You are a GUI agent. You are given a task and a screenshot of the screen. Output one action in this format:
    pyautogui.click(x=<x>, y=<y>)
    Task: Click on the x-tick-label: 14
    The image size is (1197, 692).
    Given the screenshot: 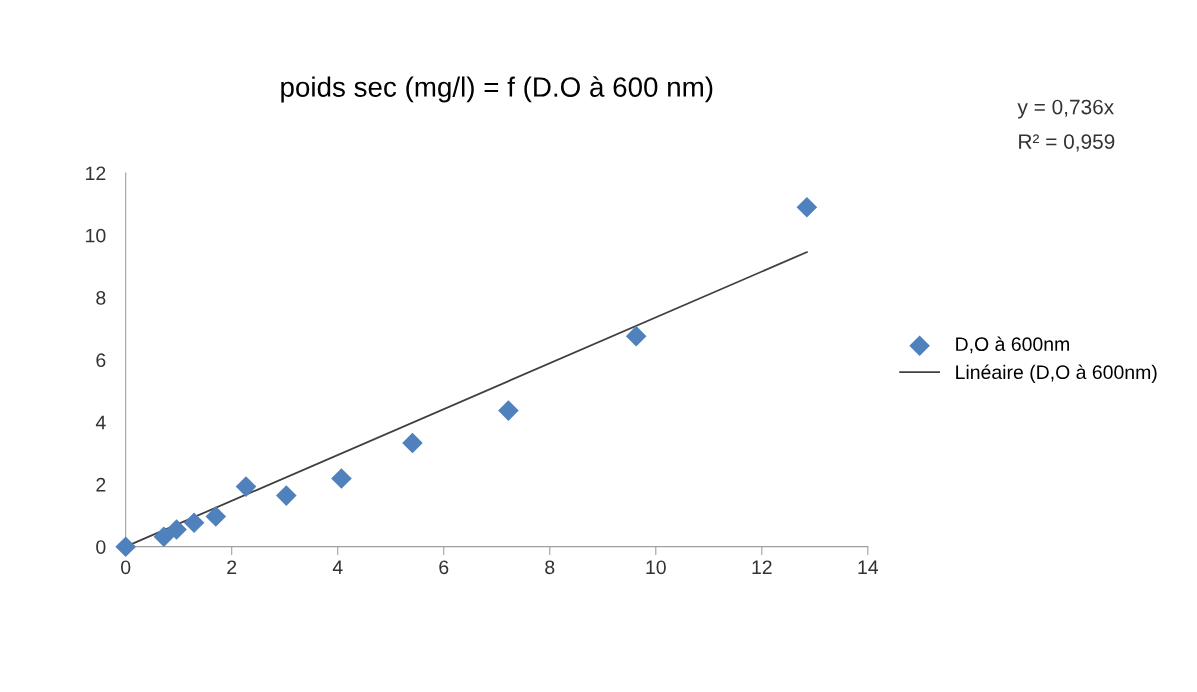 What is the action you would take?
    pyautogui.click(x=868, y=567)
    